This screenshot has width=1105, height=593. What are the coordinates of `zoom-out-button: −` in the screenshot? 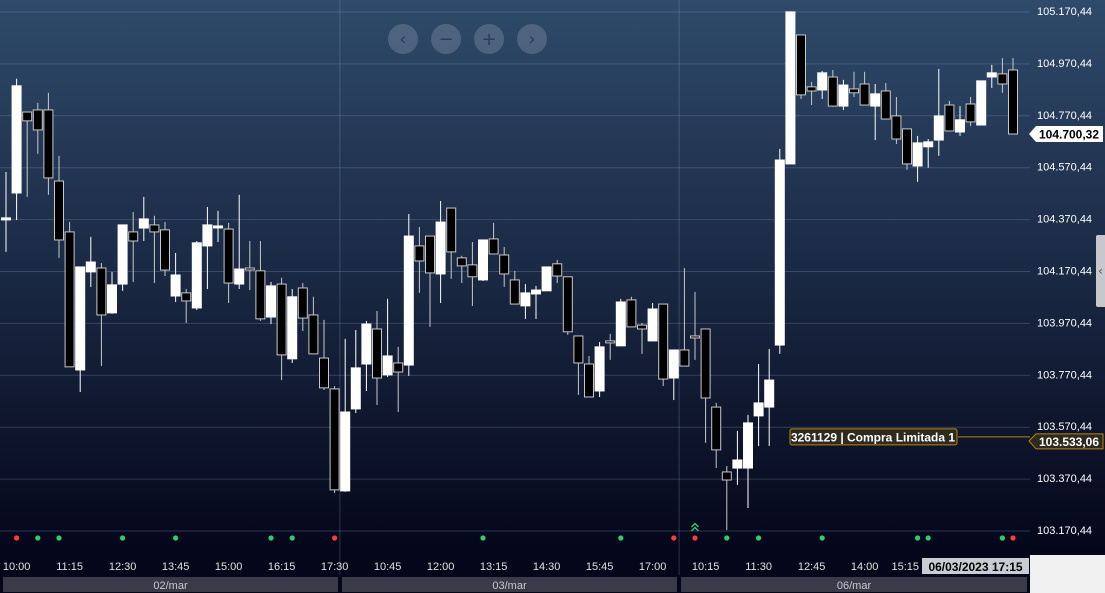 It's located at (446, 39).